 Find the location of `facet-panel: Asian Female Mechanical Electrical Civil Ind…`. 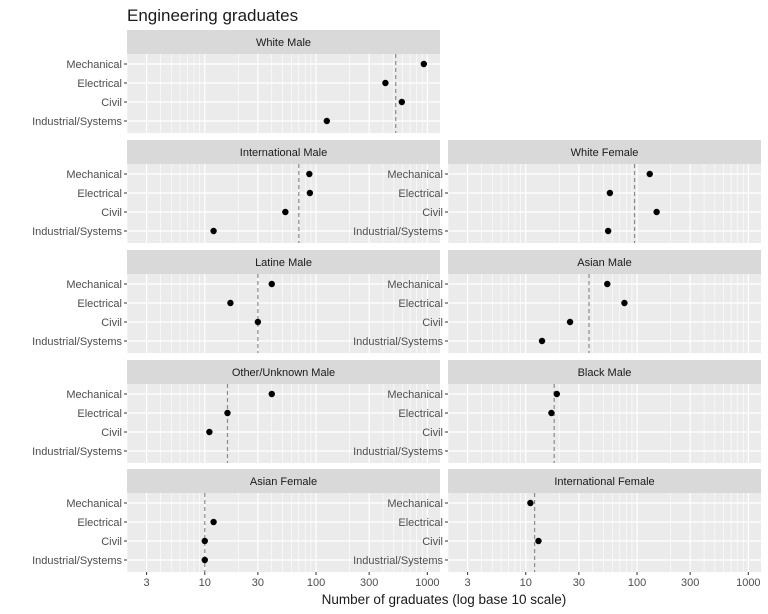

facet-panel: Asian Female Mechanical Electrical Civil Ind… is located at coordinates (236, 520).